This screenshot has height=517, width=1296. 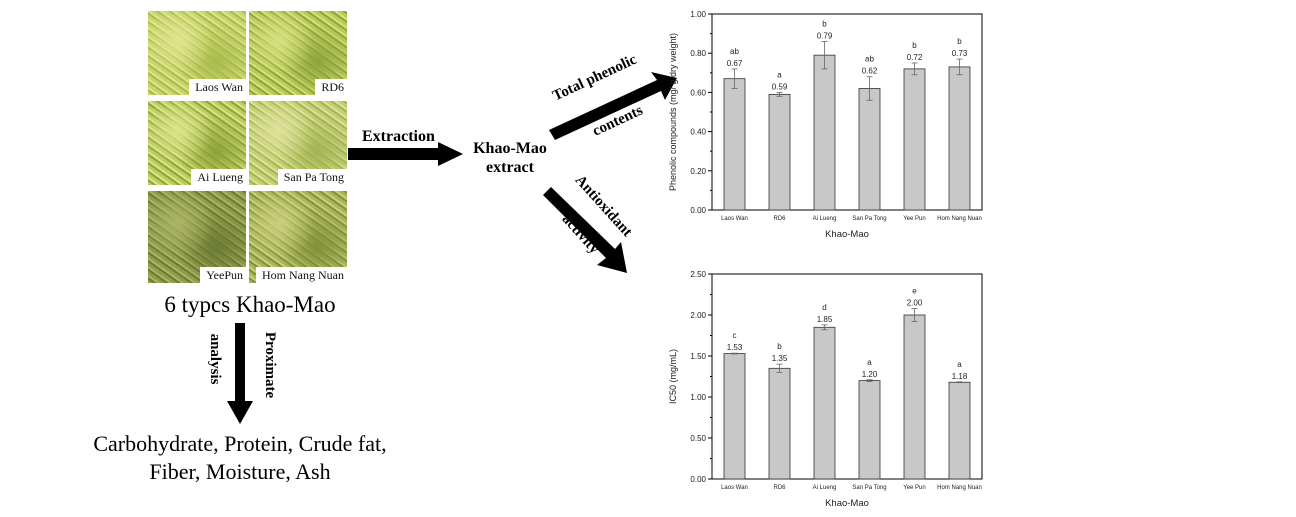 I want to click on y-tick-label: 2.00, so click(x=698, y=315).